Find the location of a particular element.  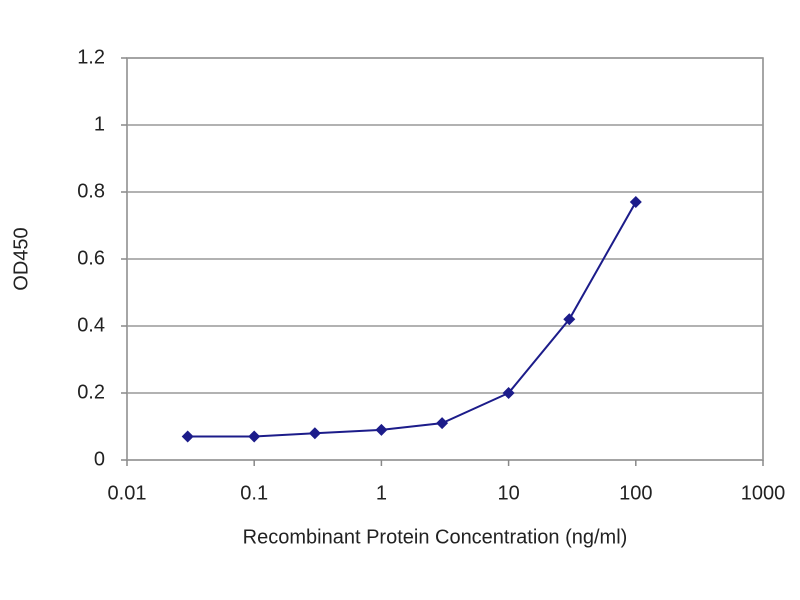

x-tick-label: 1 is located at coordinates (381, 493).